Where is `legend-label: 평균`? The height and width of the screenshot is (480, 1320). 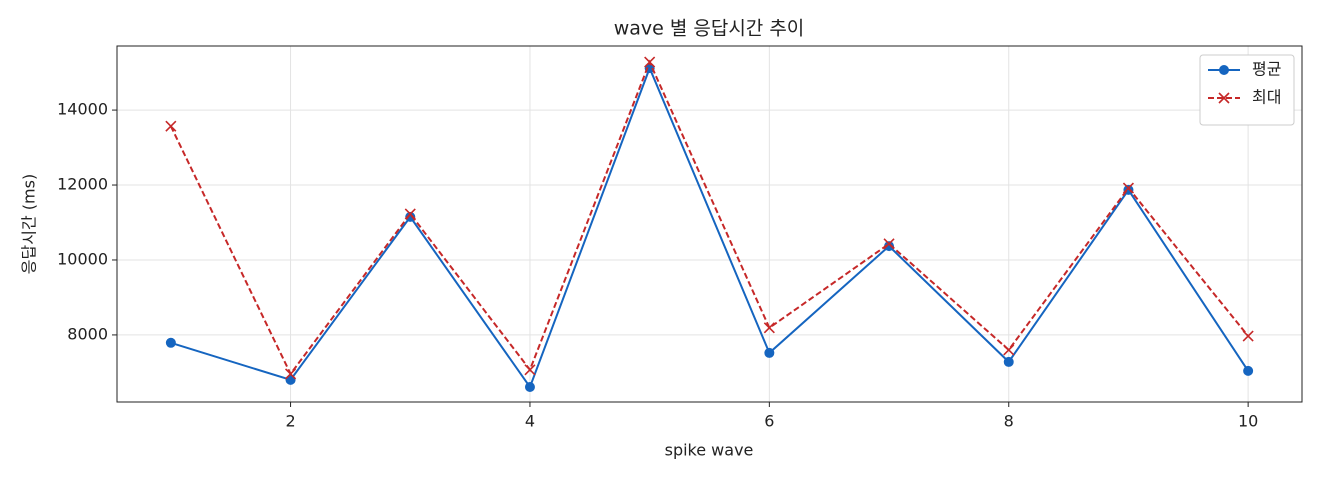
legend-label: 평균 is located at coordinates (1266, 69).